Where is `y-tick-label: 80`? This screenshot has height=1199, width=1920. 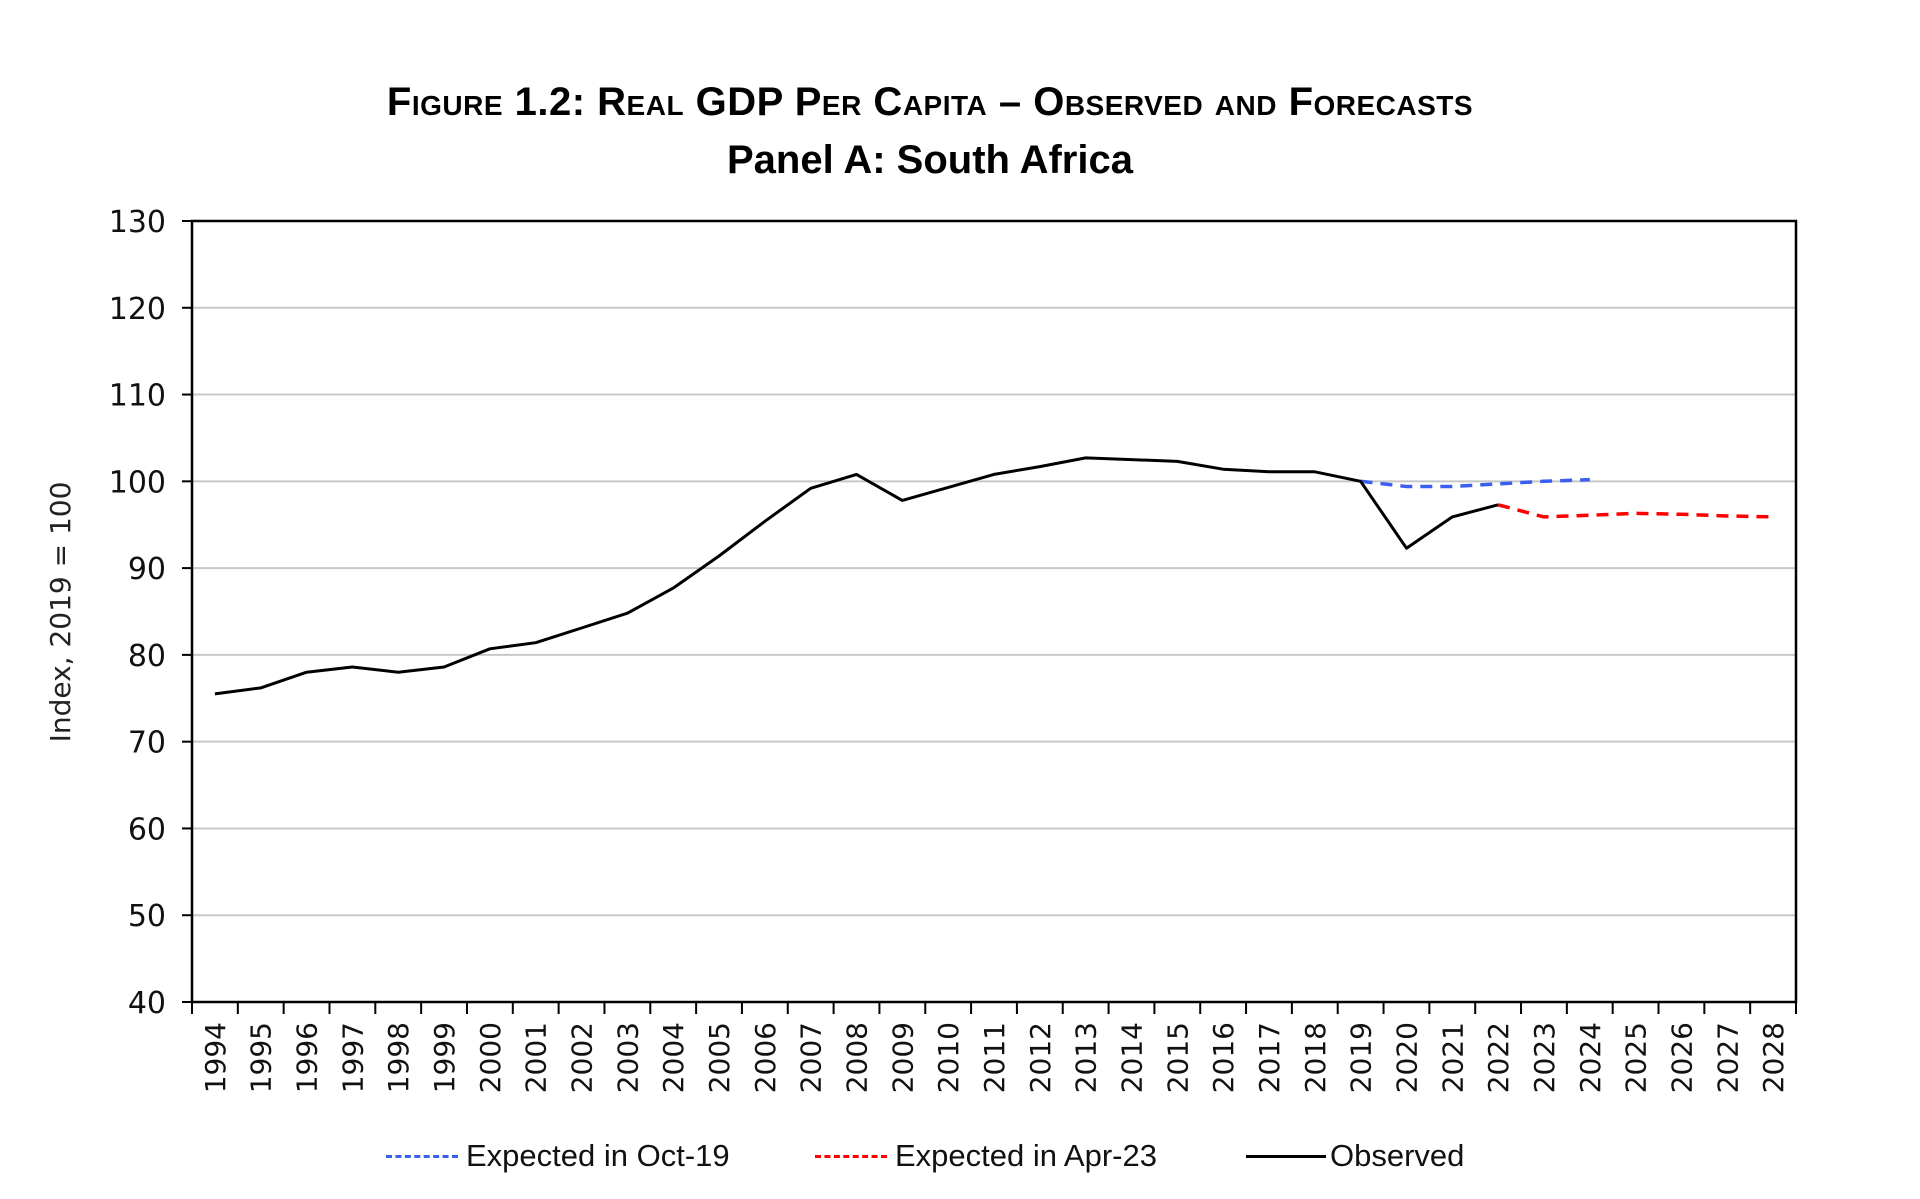 y-tick-label: 80 is located at coordinates (147, 656).